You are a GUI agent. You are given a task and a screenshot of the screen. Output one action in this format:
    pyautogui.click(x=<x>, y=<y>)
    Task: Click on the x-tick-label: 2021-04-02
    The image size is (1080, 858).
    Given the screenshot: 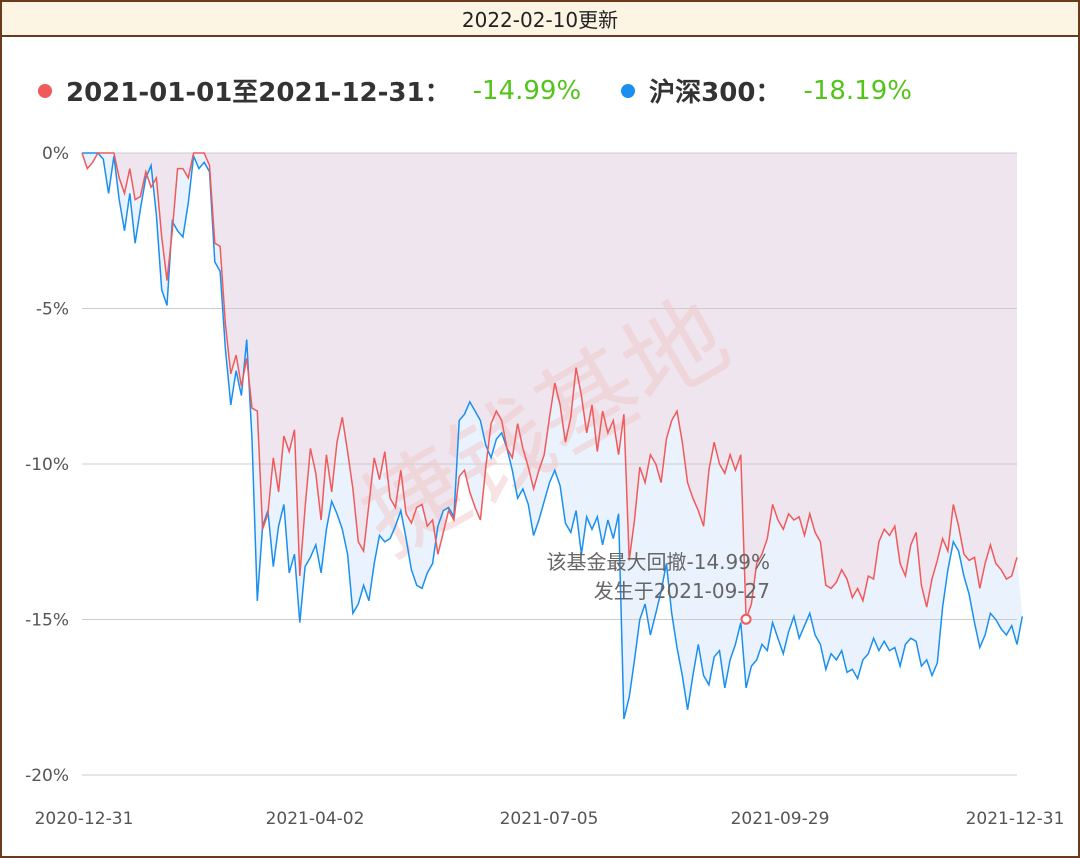 What is the action you would take?
    pyautogui.click(x=315, y=819)
    